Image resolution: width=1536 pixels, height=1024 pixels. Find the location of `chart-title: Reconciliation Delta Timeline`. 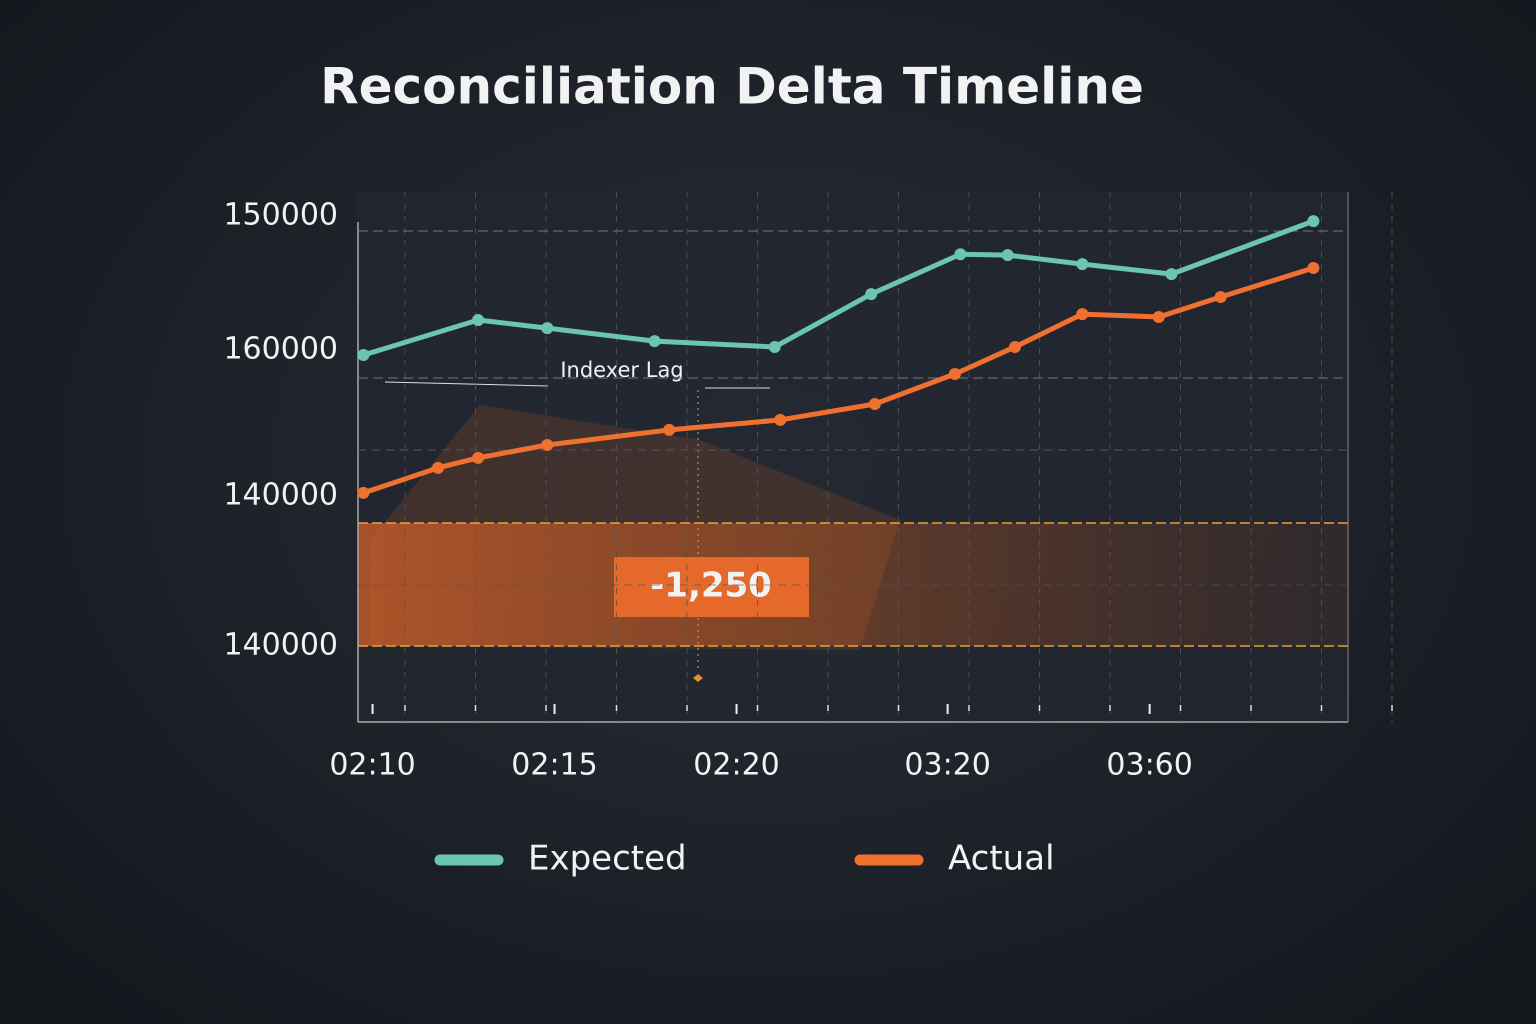

chart-title: Reconciliation Delta Timeline is located at coordinates (732, 87).